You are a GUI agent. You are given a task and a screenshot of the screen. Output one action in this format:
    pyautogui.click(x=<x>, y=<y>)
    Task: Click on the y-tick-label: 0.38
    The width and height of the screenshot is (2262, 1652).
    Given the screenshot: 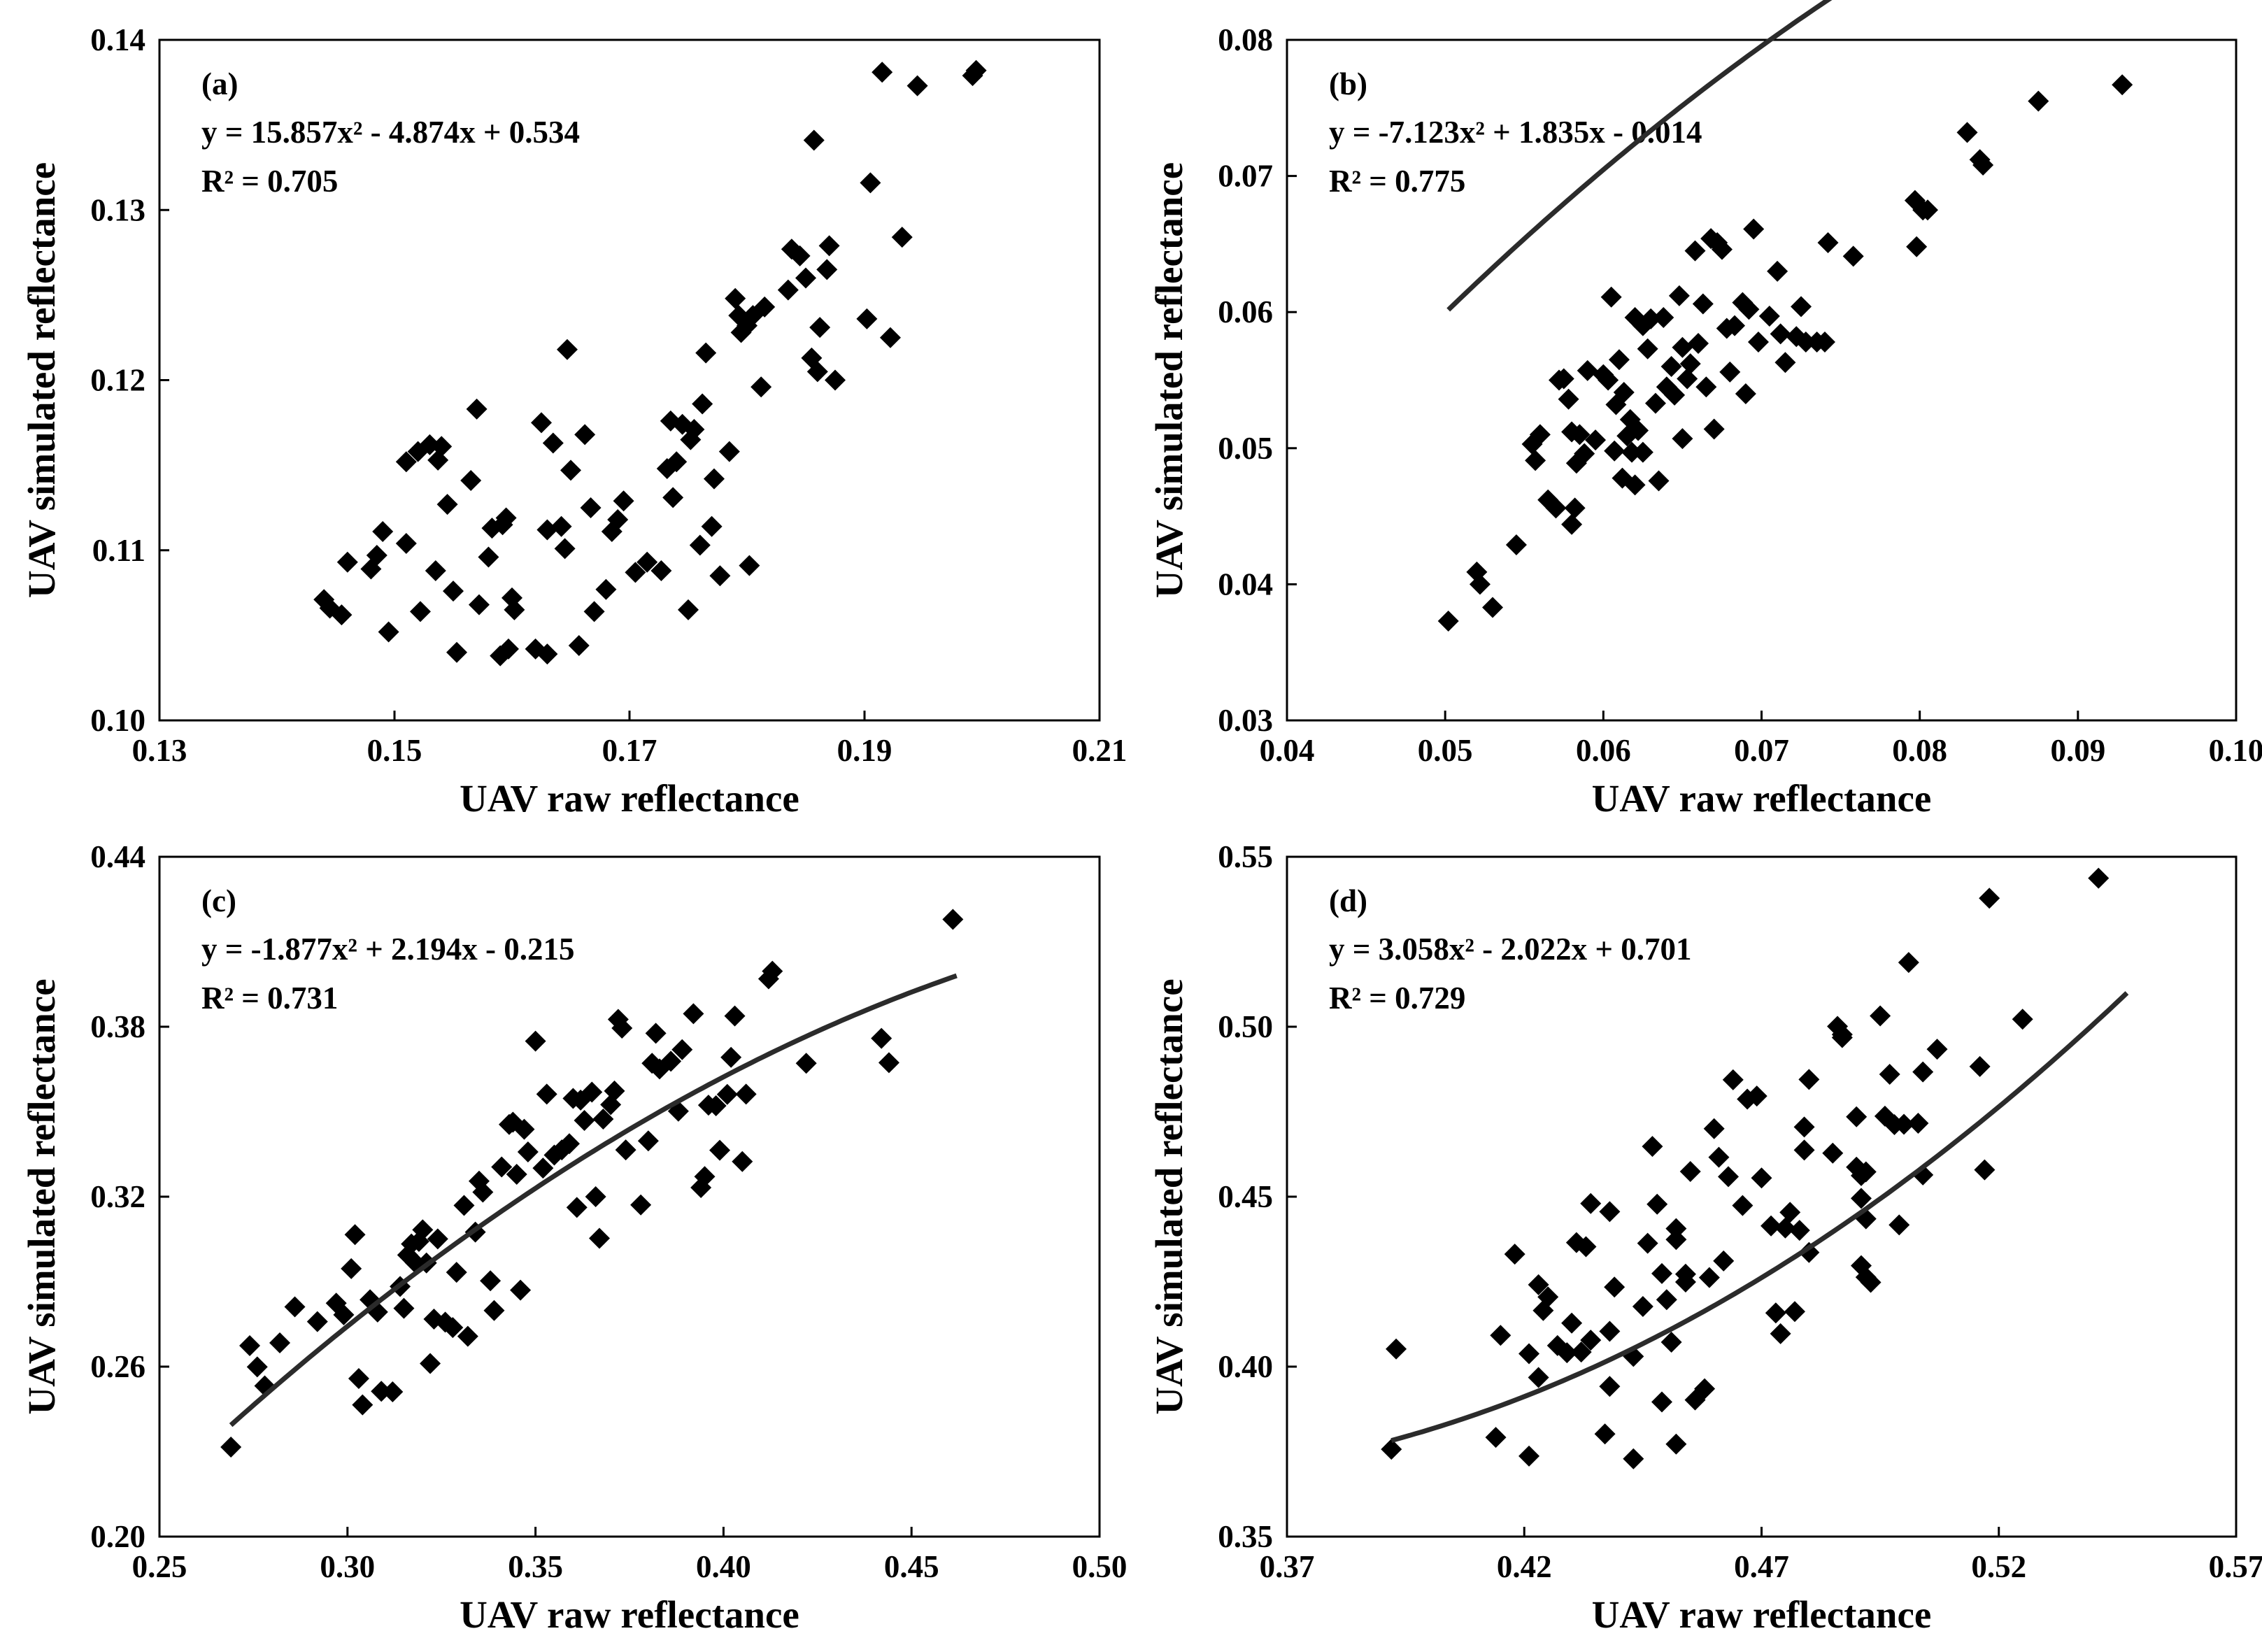 What is the action you would take?
    pyautogui.click(x=117, y=1026)
    